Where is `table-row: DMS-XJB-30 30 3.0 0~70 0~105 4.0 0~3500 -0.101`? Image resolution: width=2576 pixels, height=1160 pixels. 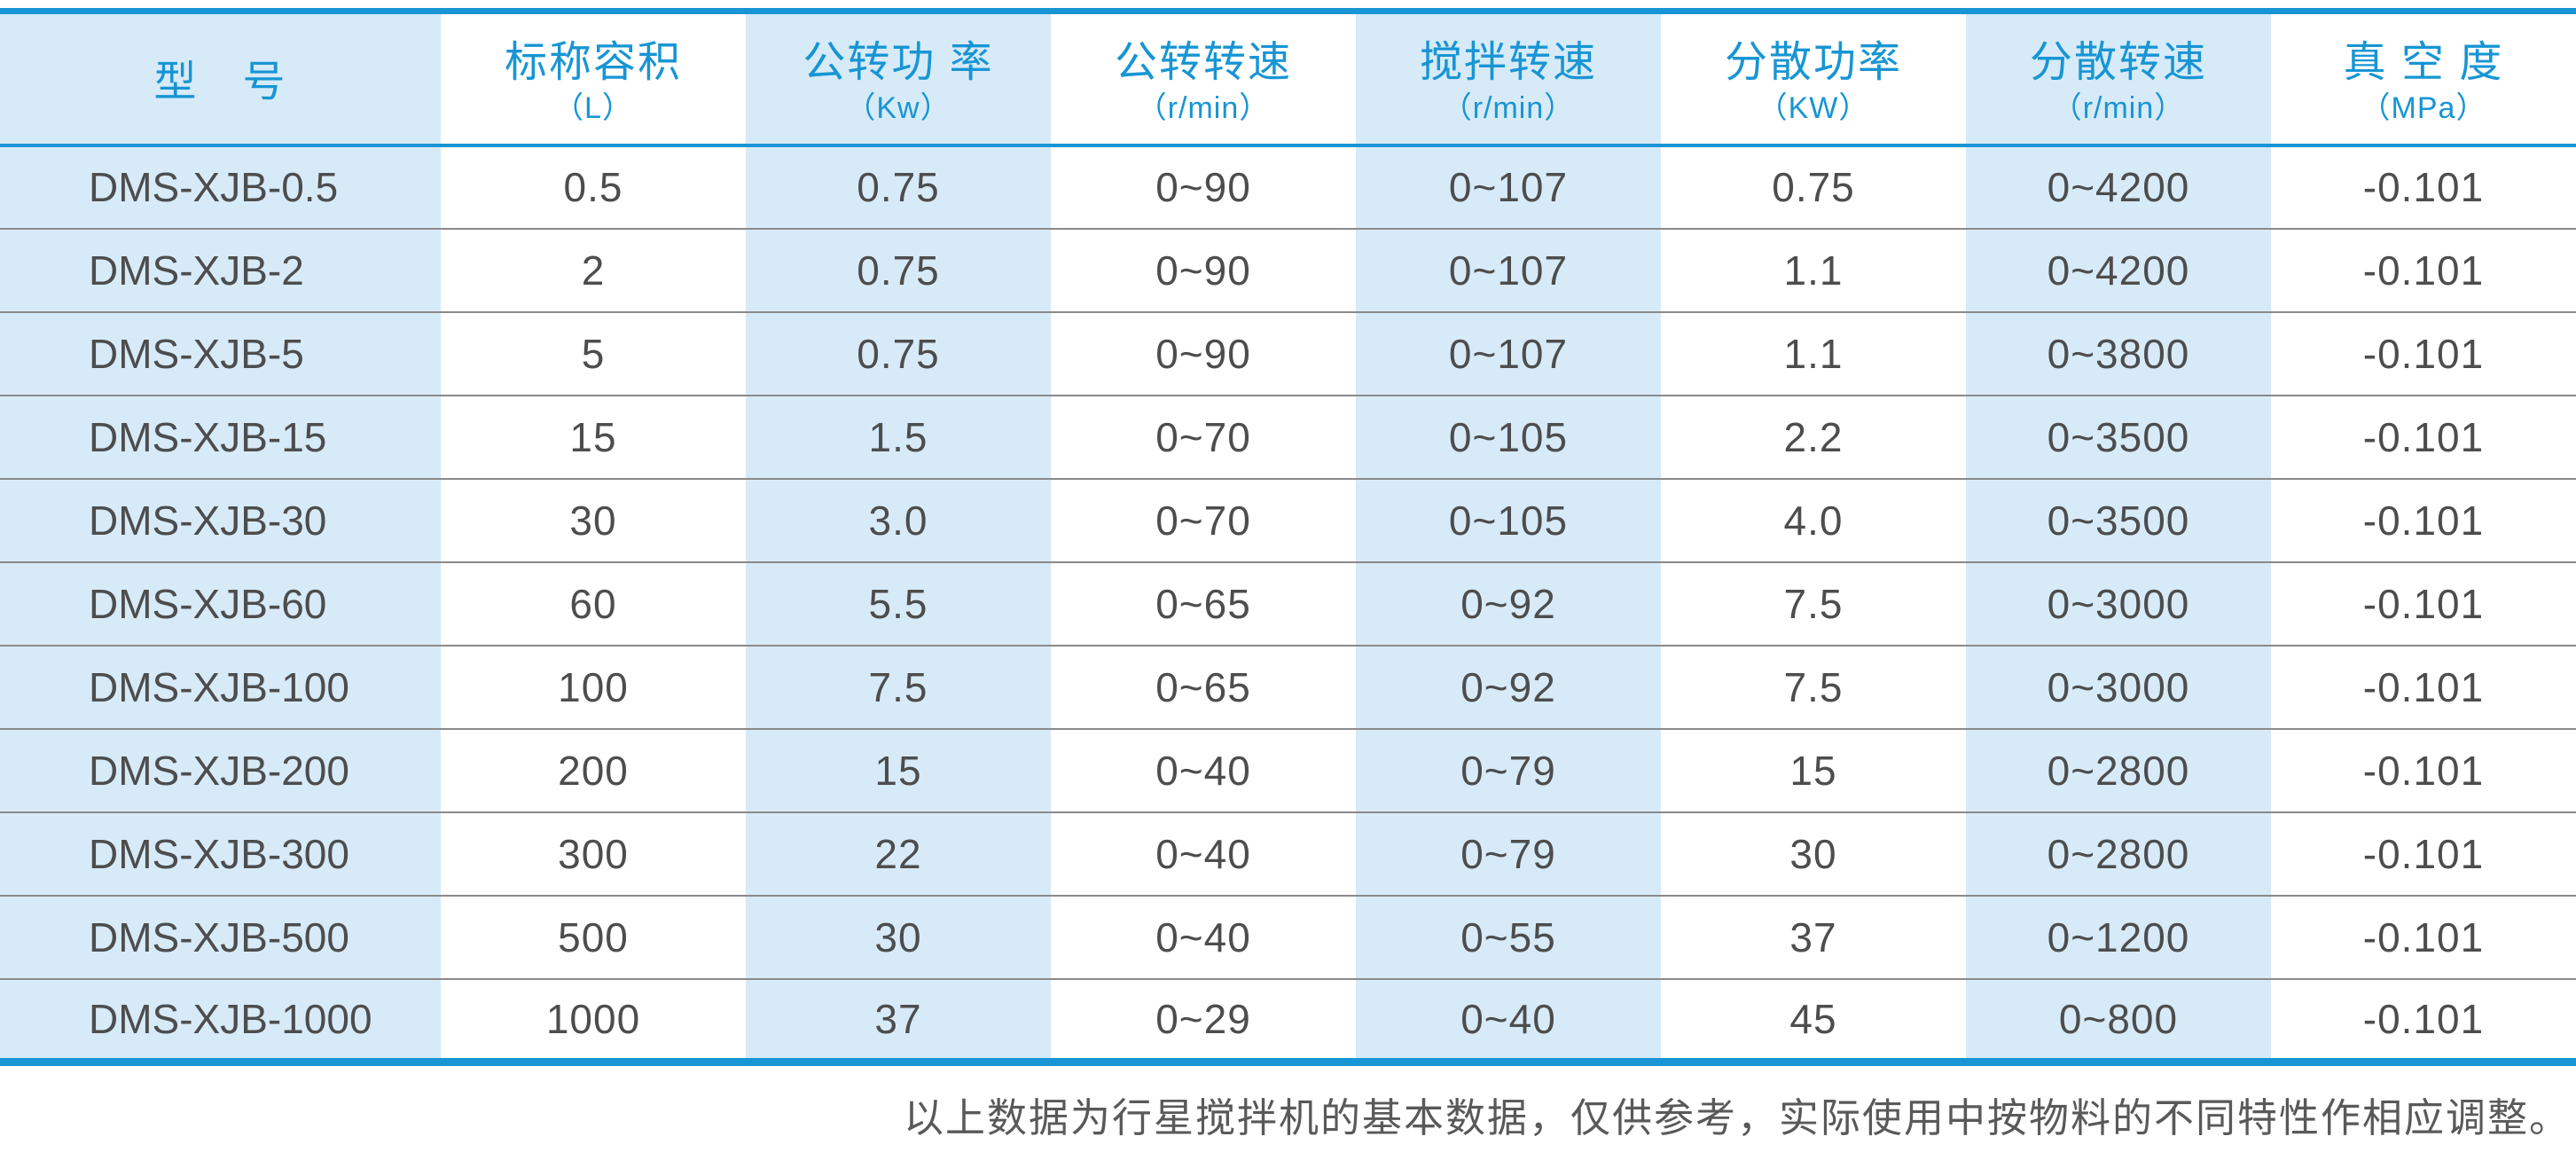
table-row: DMS-XJB-30 30 3.0 0~70 0~105 4.0 0~3500 -0.101 is located at coordinates (1288, 519).